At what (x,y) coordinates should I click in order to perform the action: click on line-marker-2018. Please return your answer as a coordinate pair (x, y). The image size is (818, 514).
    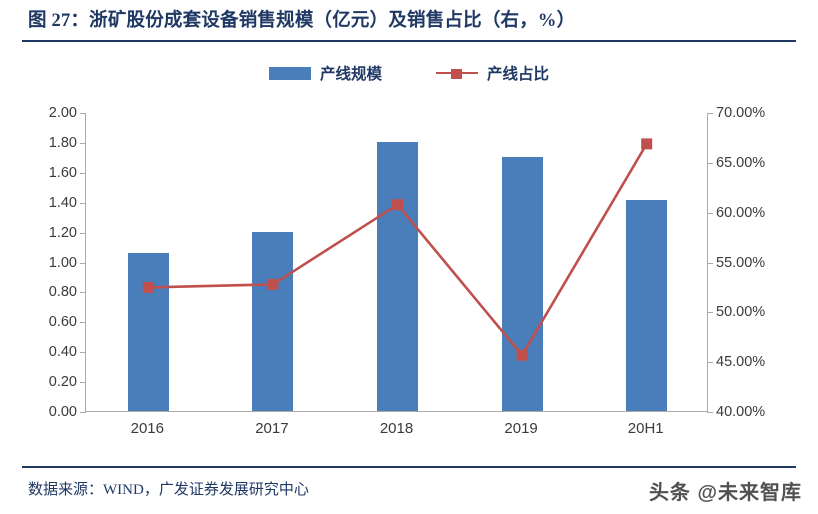
    Looking at the image, I should click on (397, 205).